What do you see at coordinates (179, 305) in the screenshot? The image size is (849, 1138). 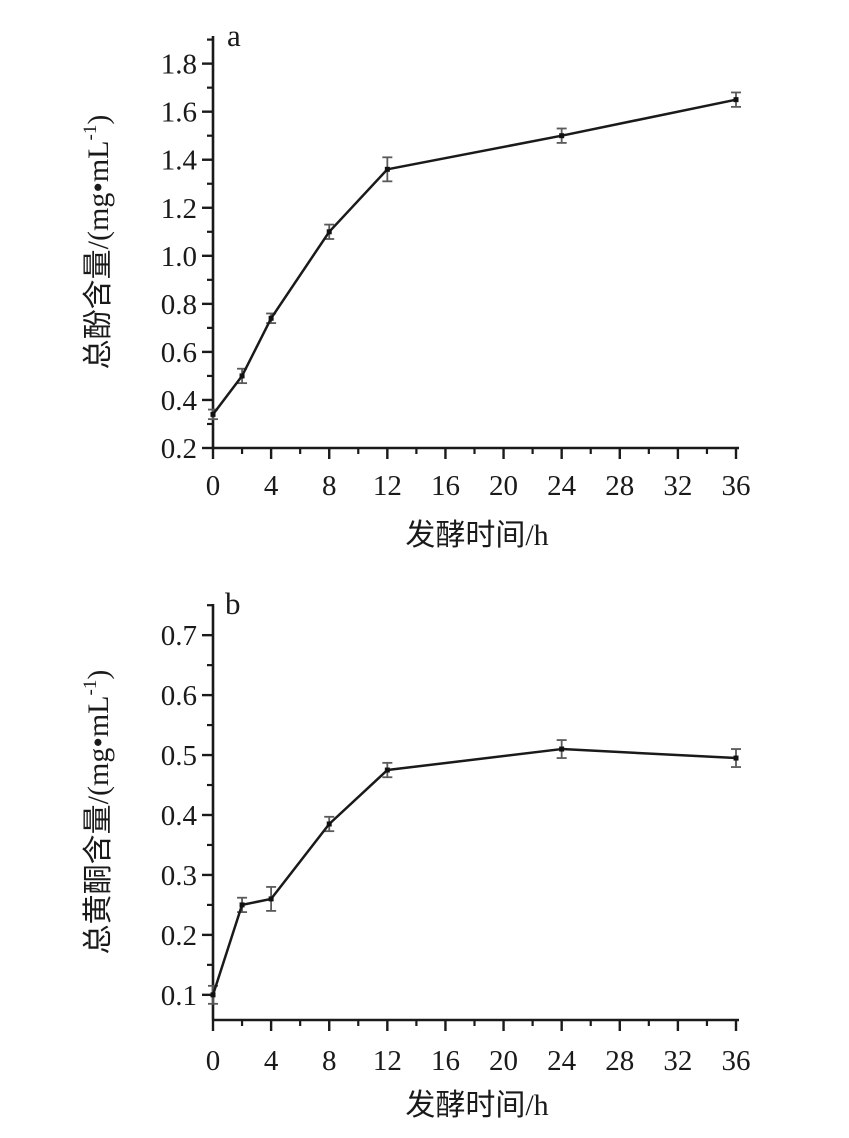 I see `y-tick-label: 0.8` at bounding box center [179, 305].